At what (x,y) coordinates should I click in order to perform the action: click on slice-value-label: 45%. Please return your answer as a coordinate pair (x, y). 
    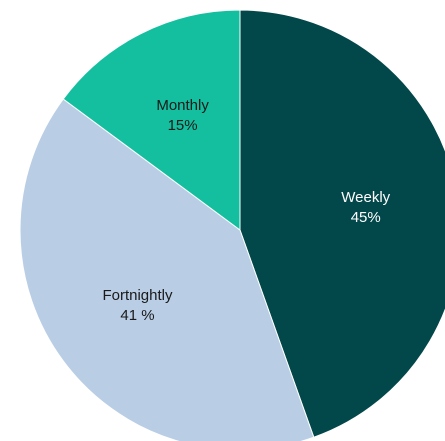
    Looking at the image, I should click on (366, 217).